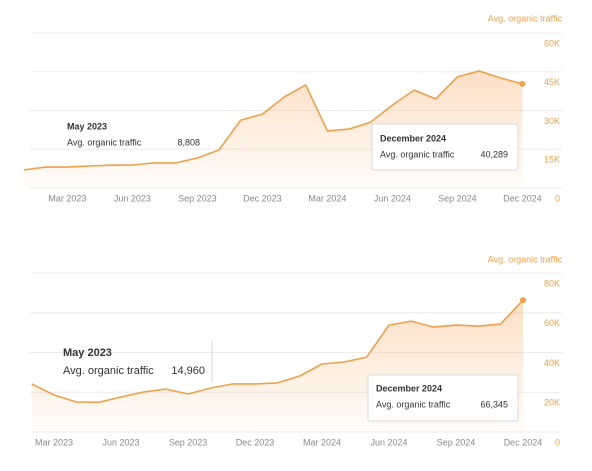  I want to click on y-tick-label: 80K, so click(552, 283).